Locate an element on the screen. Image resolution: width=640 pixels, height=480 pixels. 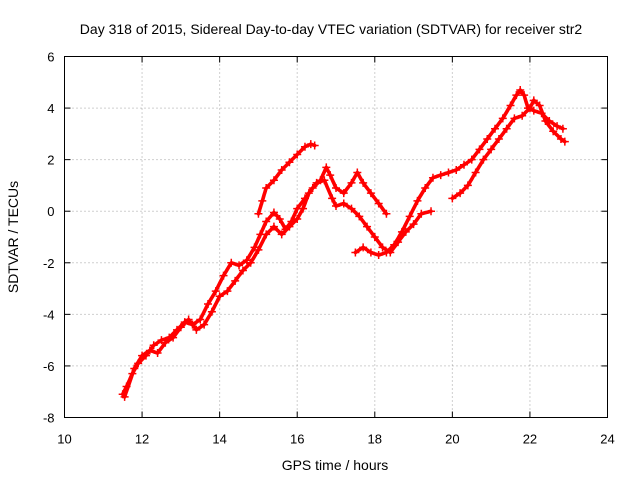
y-tick-label: -4 is located at coordinates (49, 314).